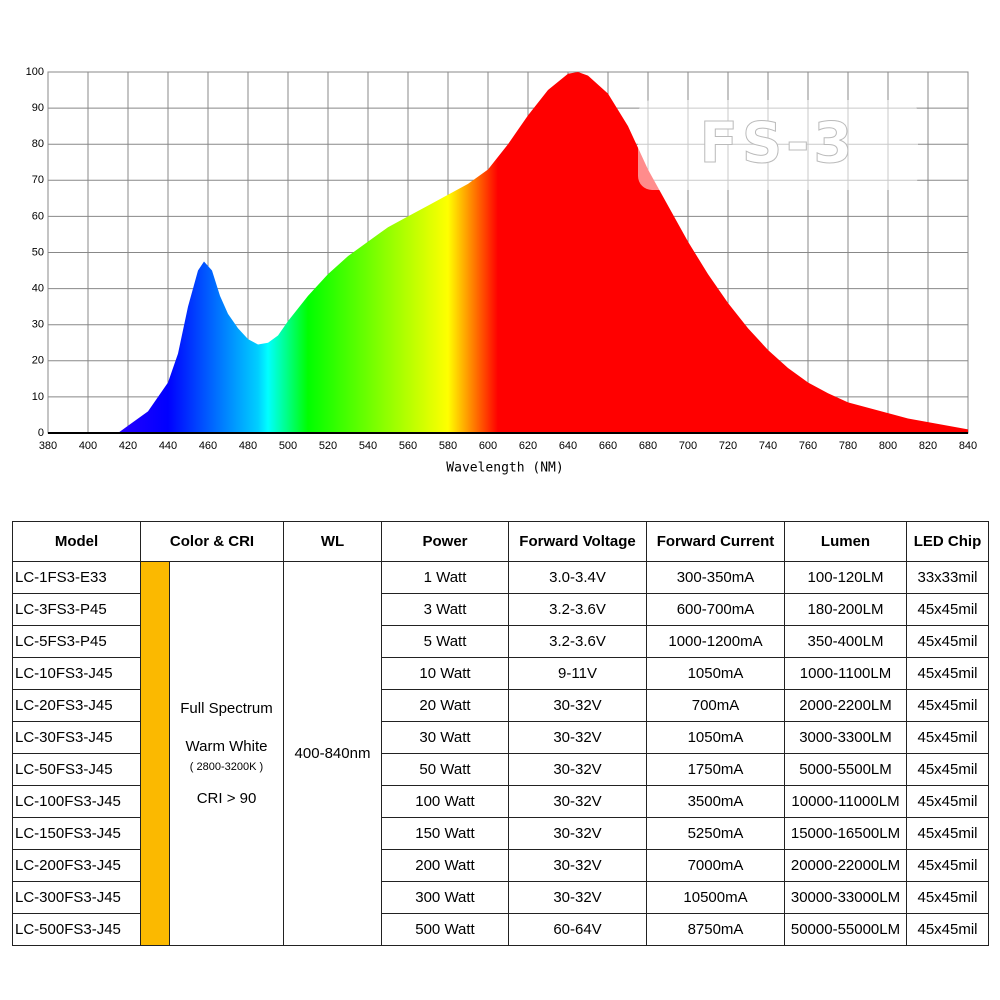 The height and width of the screenshot is (1000, 1000). What do you see at coordinates (41, 433) in the screenshot?
I see `y-tick-label: 0` at bounding box center [41, 433].